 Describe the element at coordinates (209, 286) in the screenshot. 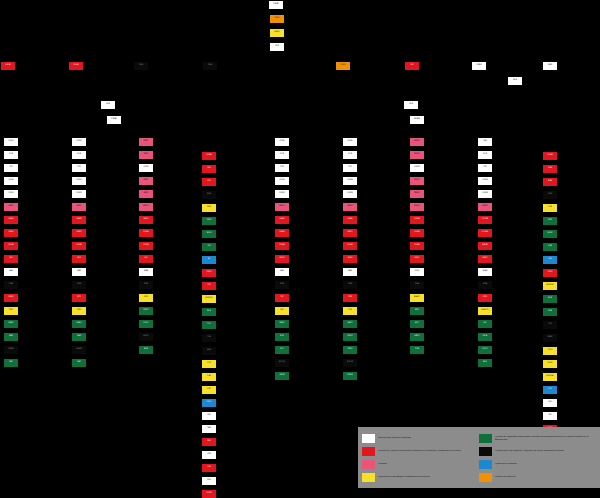

I see `gene-node: VTN` at that location.